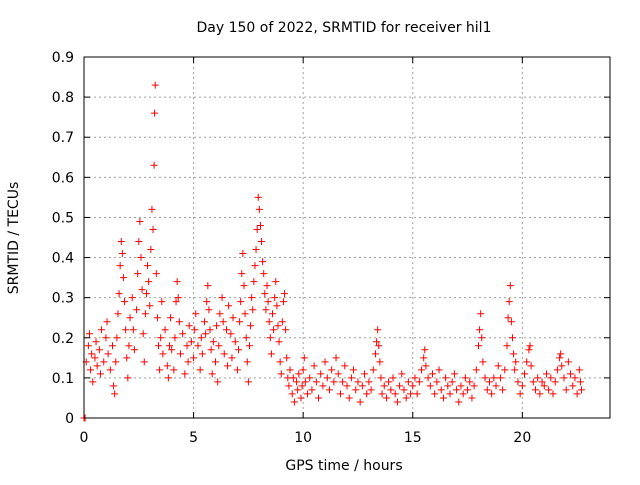  What do you see at coordinates (63, 238) in the screenshot?
I see `y-axis-tick-labels: 0 0.1 0.2 0.3 0.4 0.5 0.6 0.7 0.8 0.9` at bounding box center [63, 238].